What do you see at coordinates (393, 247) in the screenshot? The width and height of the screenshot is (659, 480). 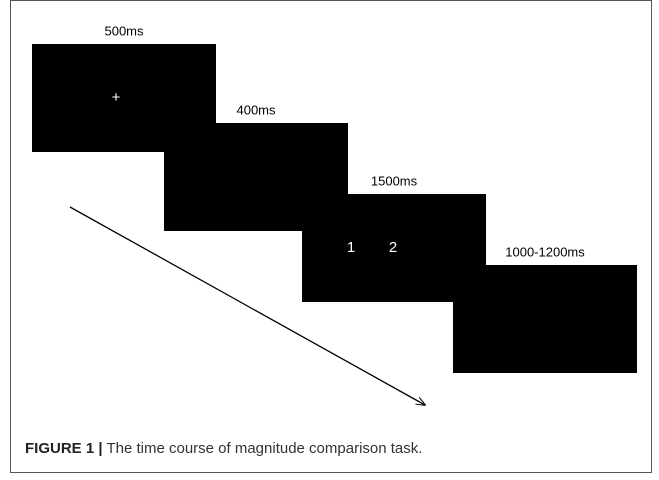 I see `stimulus: 2` at bounding box center [393, 247].